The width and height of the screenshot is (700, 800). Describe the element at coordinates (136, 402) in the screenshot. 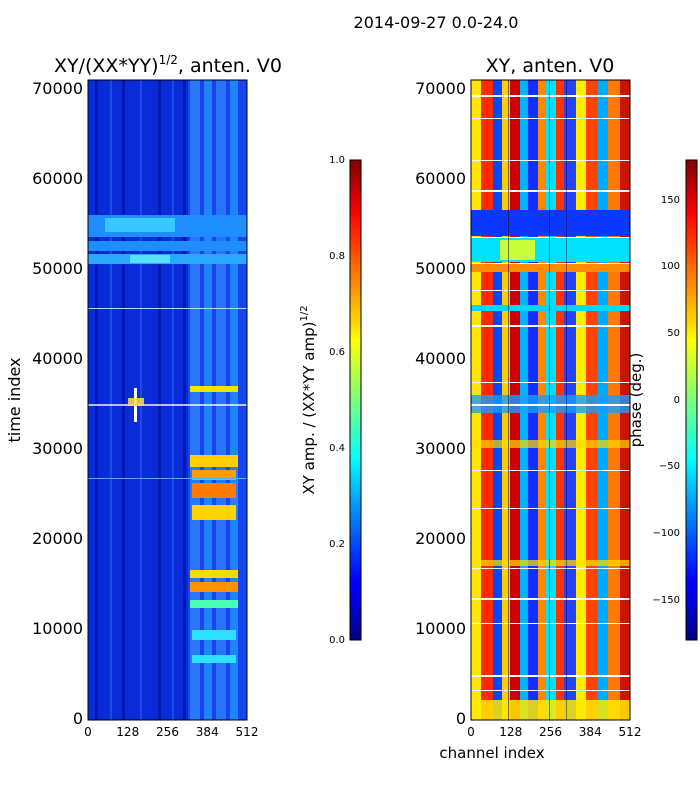

I see `amplitude-spike-feature` at that location.